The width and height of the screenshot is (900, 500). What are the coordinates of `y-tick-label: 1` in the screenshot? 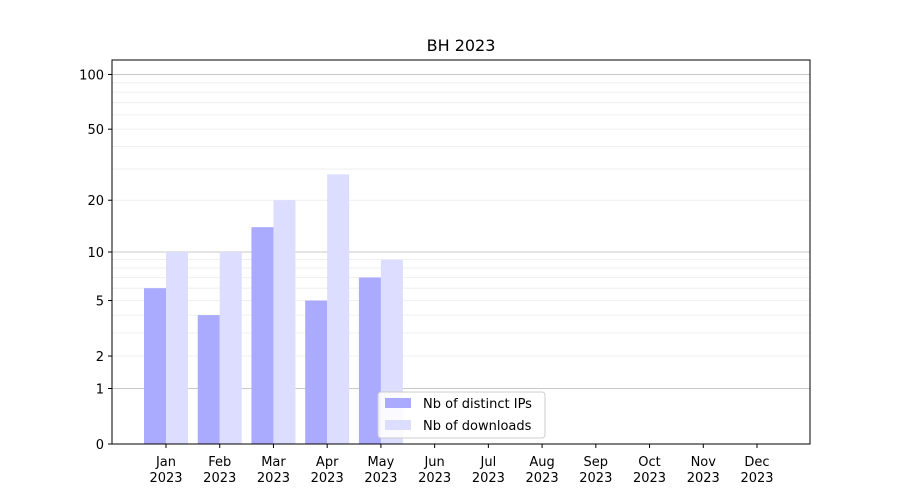 It's located at (100, 389).